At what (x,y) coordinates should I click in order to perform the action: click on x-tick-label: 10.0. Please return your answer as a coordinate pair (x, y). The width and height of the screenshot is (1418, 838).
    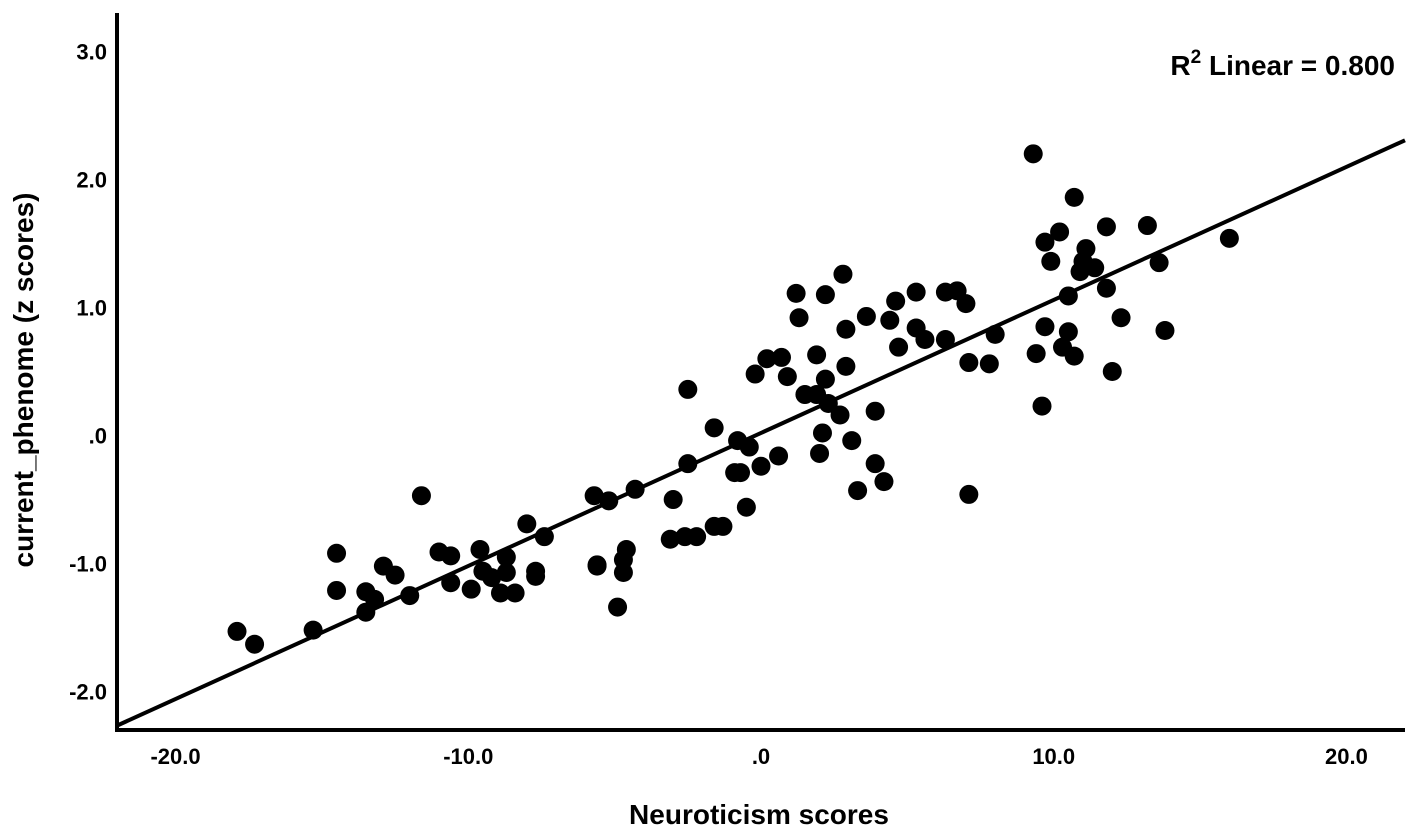
    Looking at the image, I should click on (1053, 756).